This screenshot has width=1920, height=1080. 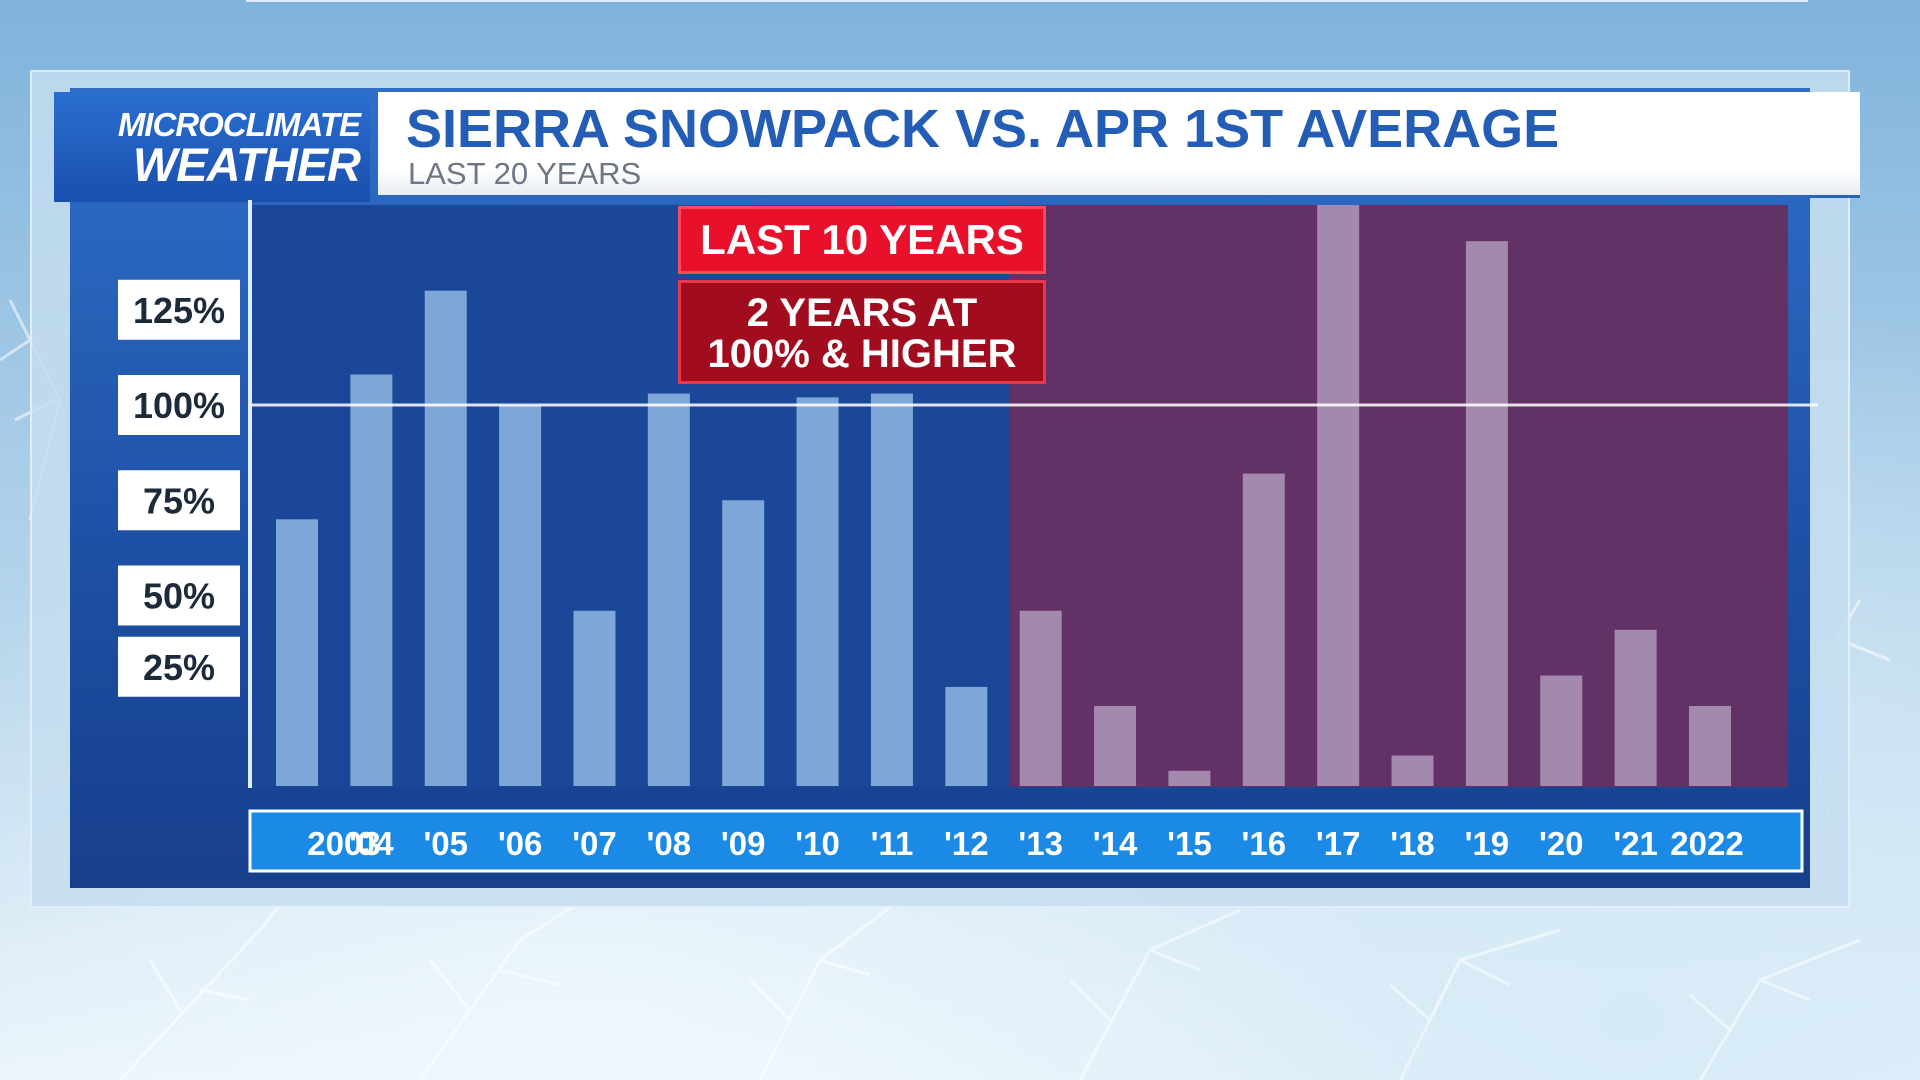 I want to click on x-tick-08: '08, so click(x=669, y=843).